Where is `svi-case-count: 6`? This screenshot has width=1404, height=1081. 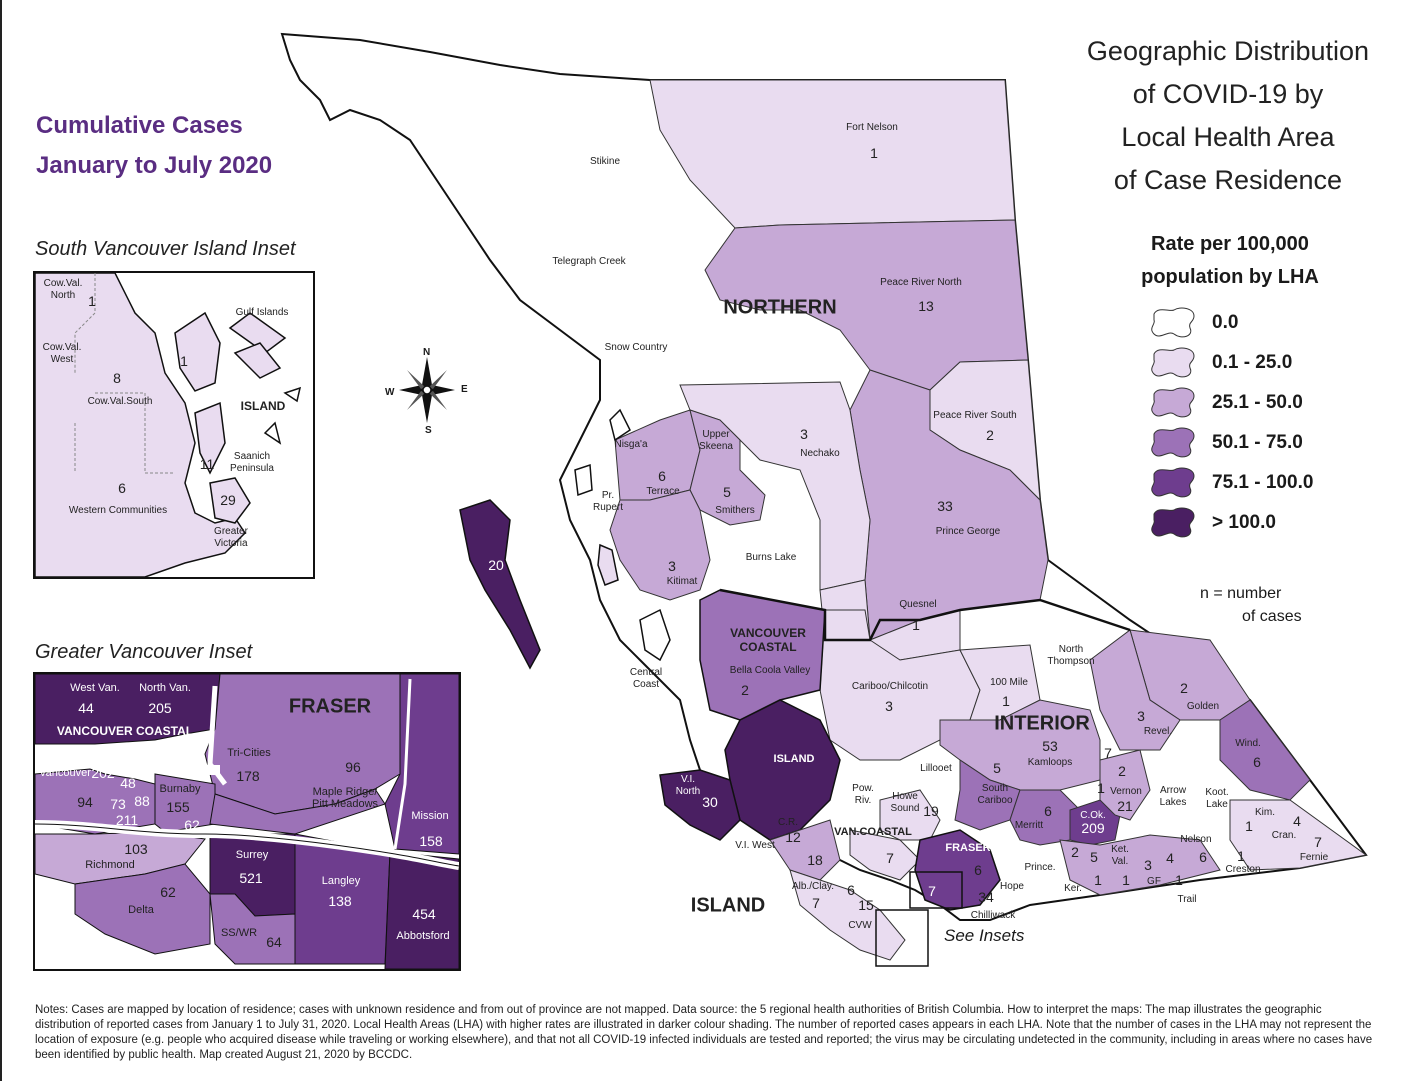
svi-case-count: 6 is located at coordinates (122, 488).